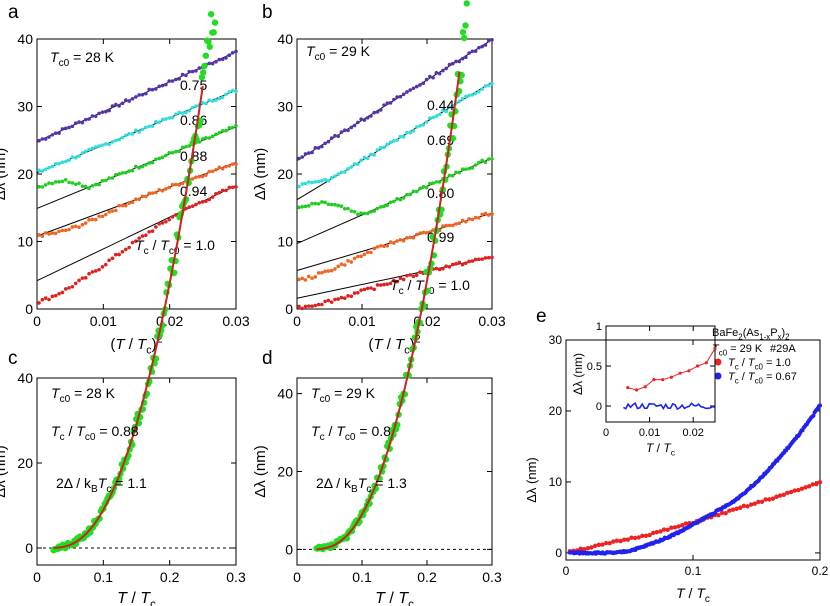  I want to click on panel-letter-d: d, so click(267, 358).